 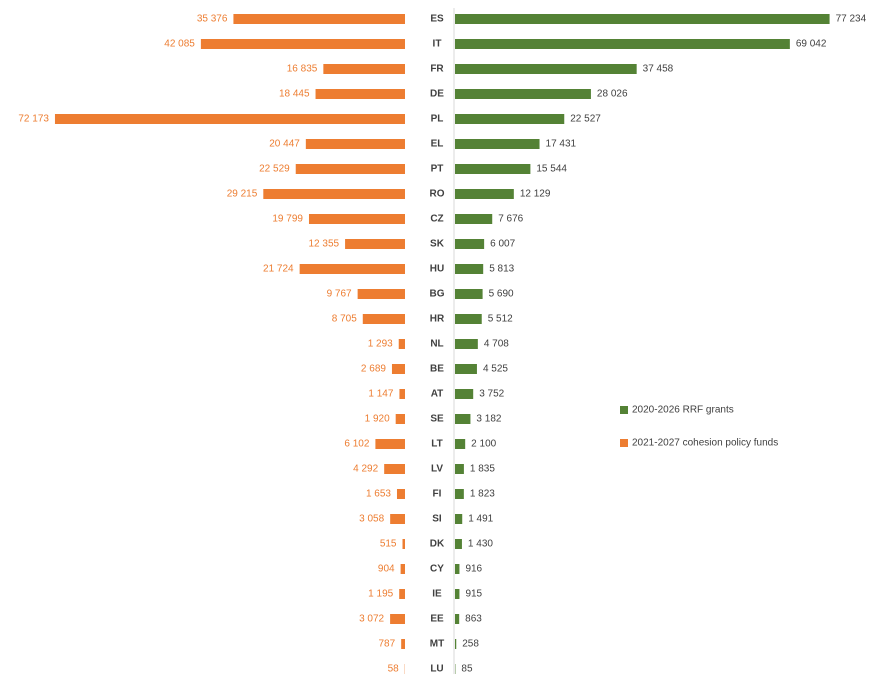 I want to click on value-label: 1 823, so click(x=482, y=494).